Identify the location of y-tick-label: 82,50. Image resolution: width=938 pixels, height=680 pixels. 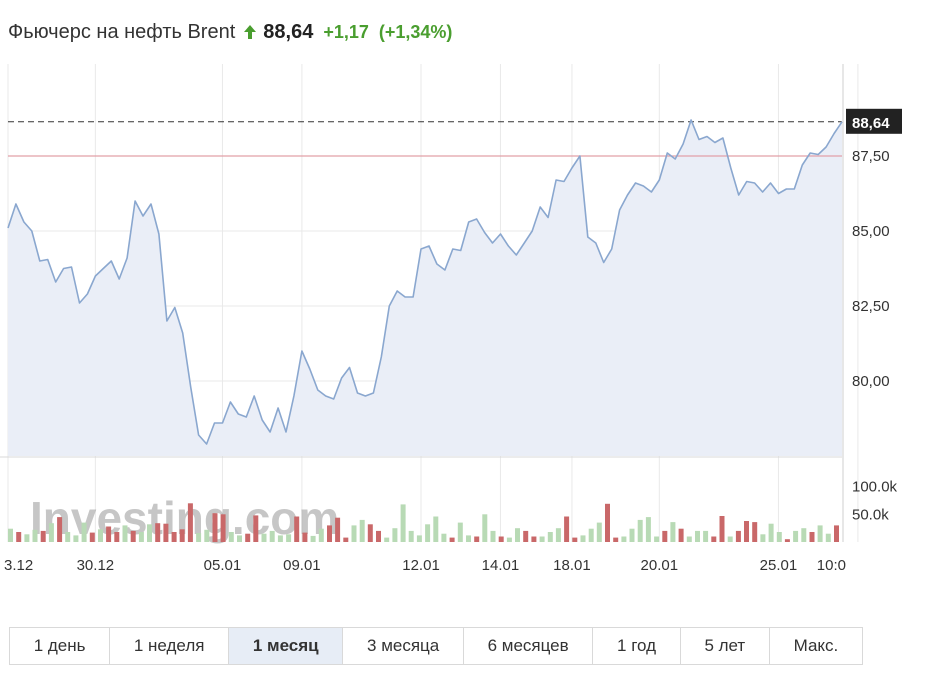
(871, 306).